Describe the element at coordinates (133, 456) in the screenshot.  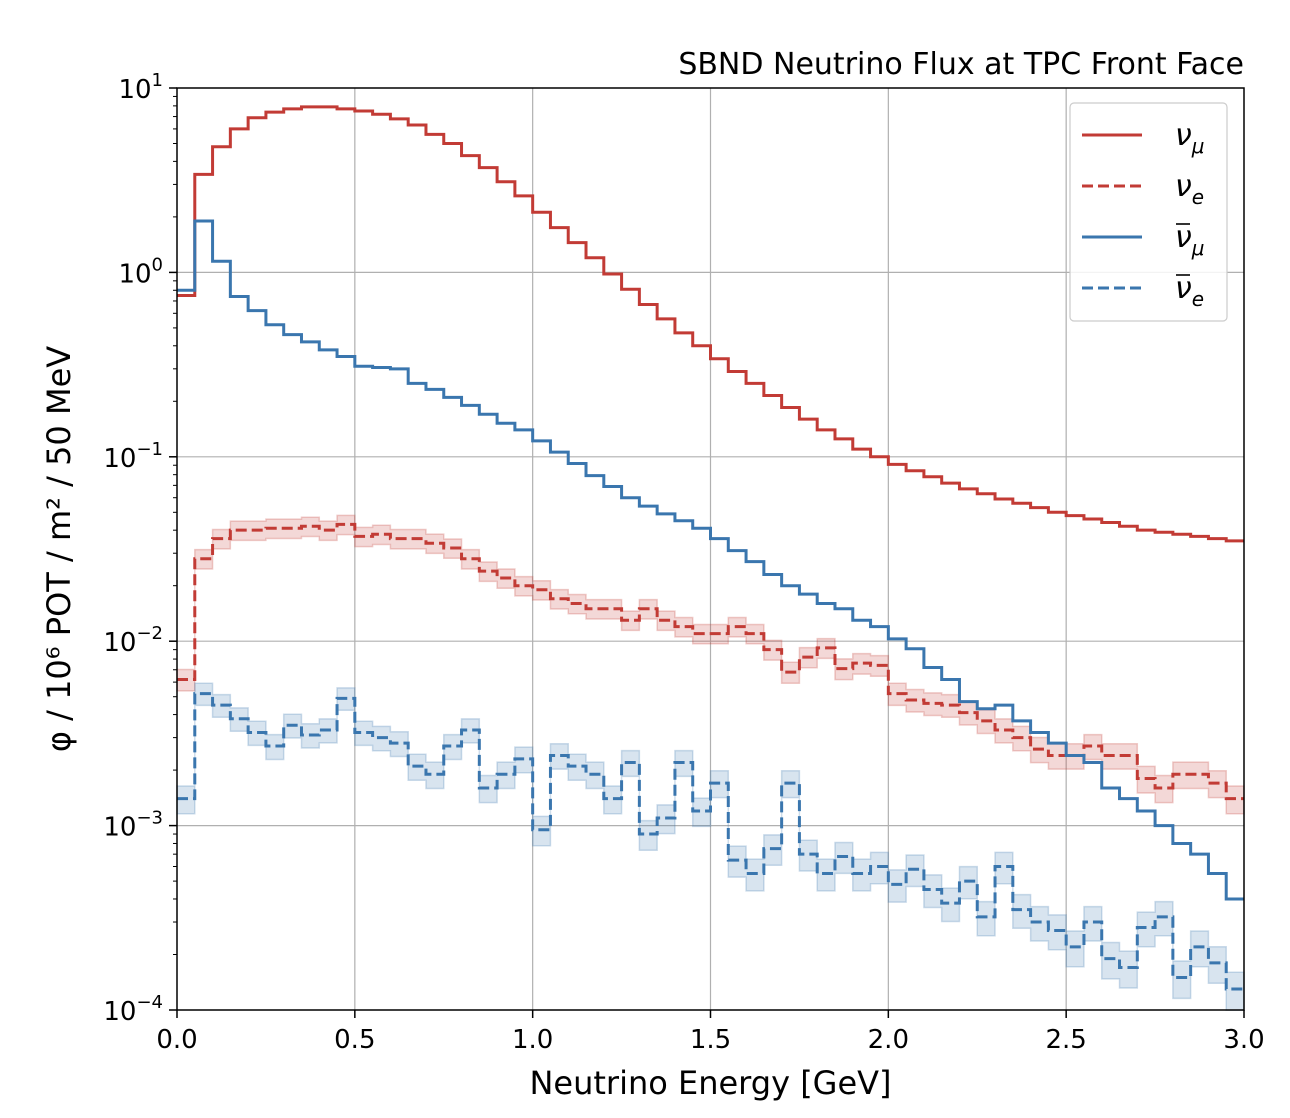
I see `y-tick-label: 10⁻¹` at that location.